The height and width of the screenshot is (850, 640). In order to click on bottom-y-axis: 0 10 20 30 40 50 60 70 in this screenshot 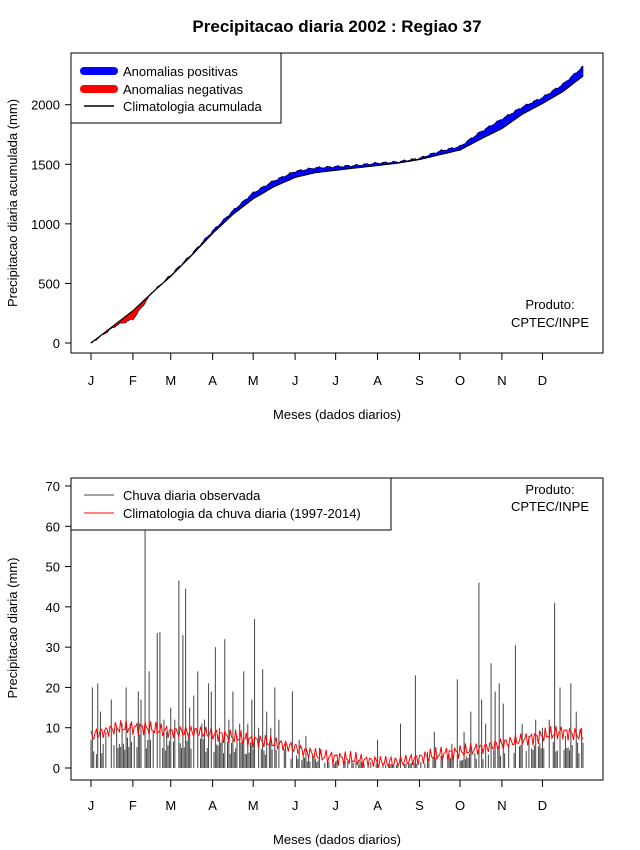, I will do `click(58, 627)`.